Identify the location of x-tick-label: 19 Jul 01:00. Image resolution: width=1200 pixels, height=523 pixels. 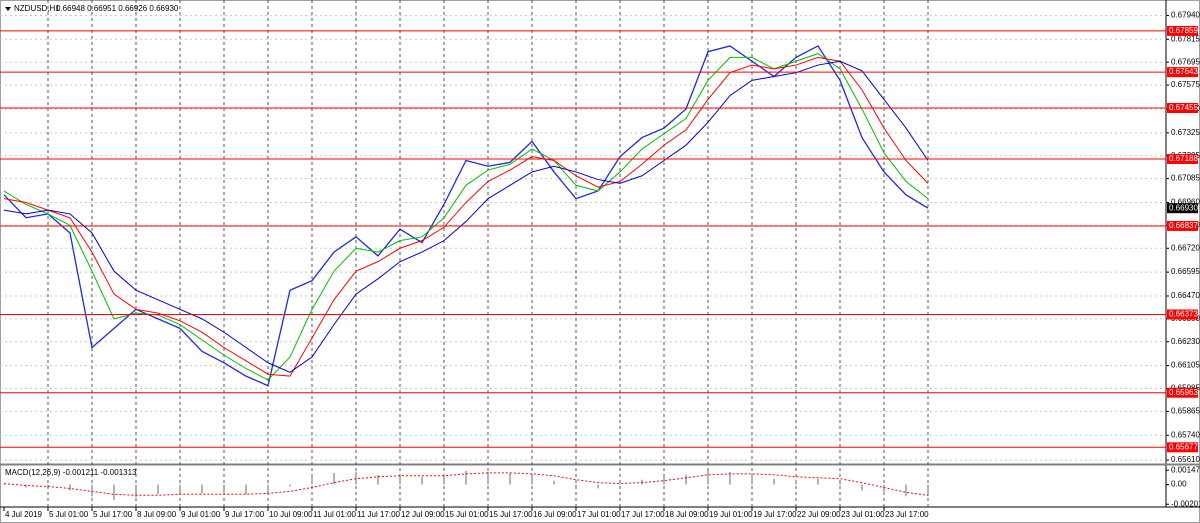
(731, 514).